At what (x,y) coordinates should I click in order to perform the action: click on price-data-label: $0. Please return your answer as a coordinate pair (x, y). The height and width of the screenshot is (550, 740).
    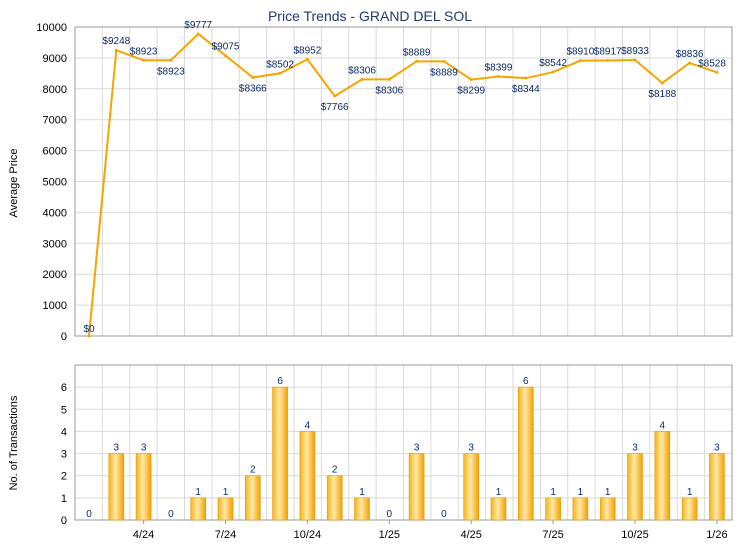
    Looking at the image, I should click on (89, 329).